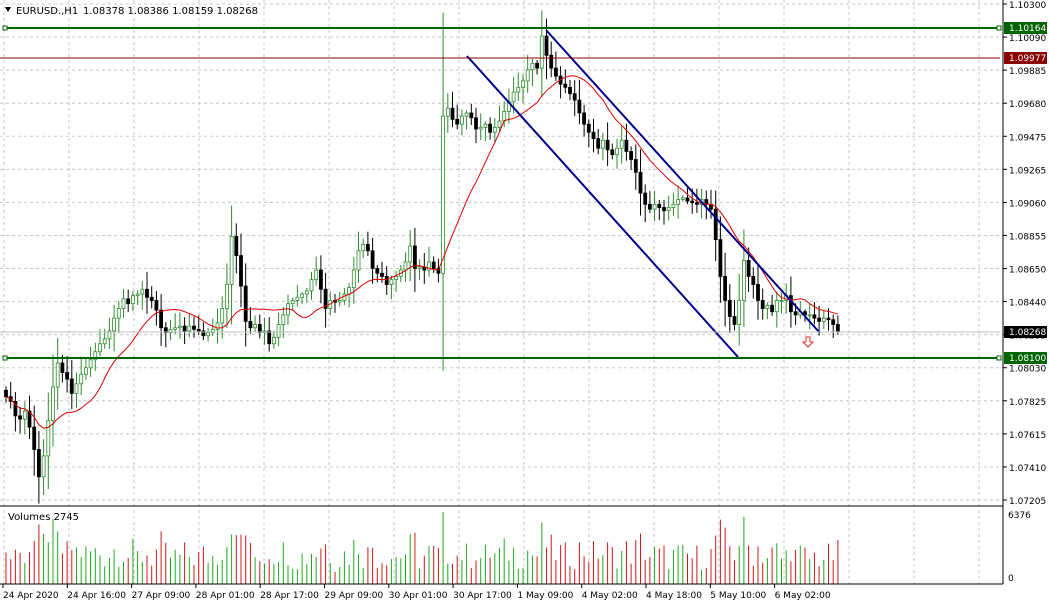 The image size is (1049, 609). What do you see at coordinates (674, 596) in the screenshot?
I see `time-tick-label: 4 May 18:00` at bounding box center [674, 596].